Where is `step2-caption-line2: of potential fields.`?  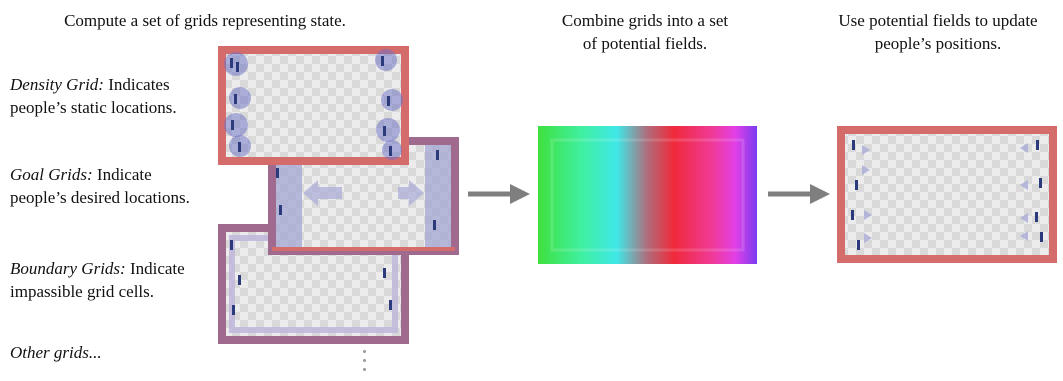
step2-caption-line2: of potential fields. is located at coordinates (645, 43).